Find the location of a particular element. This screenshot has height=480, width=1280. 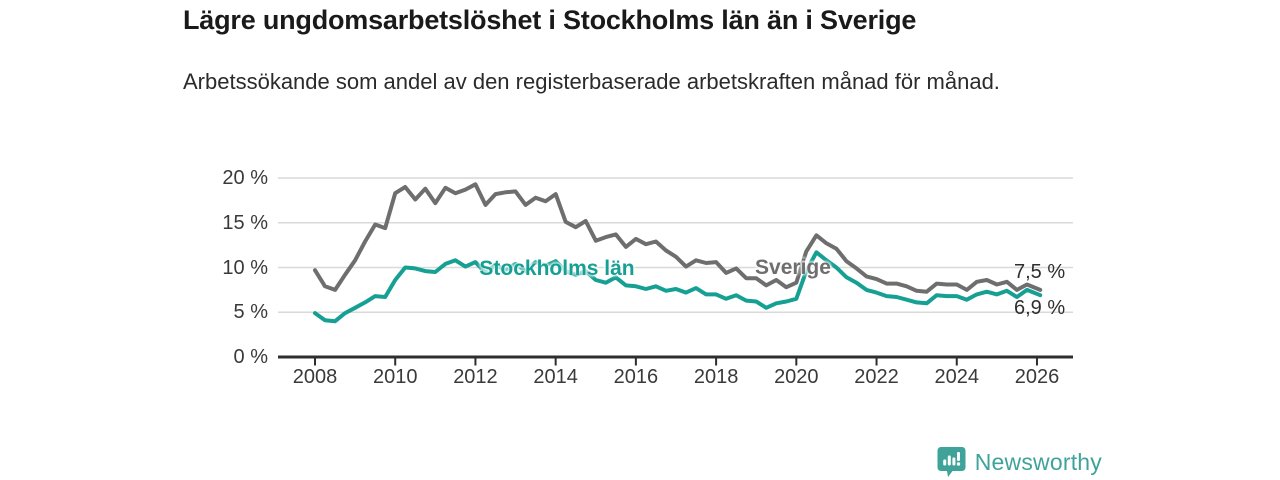

x-axis-label: 2010 is located at coordinates (395, 377).